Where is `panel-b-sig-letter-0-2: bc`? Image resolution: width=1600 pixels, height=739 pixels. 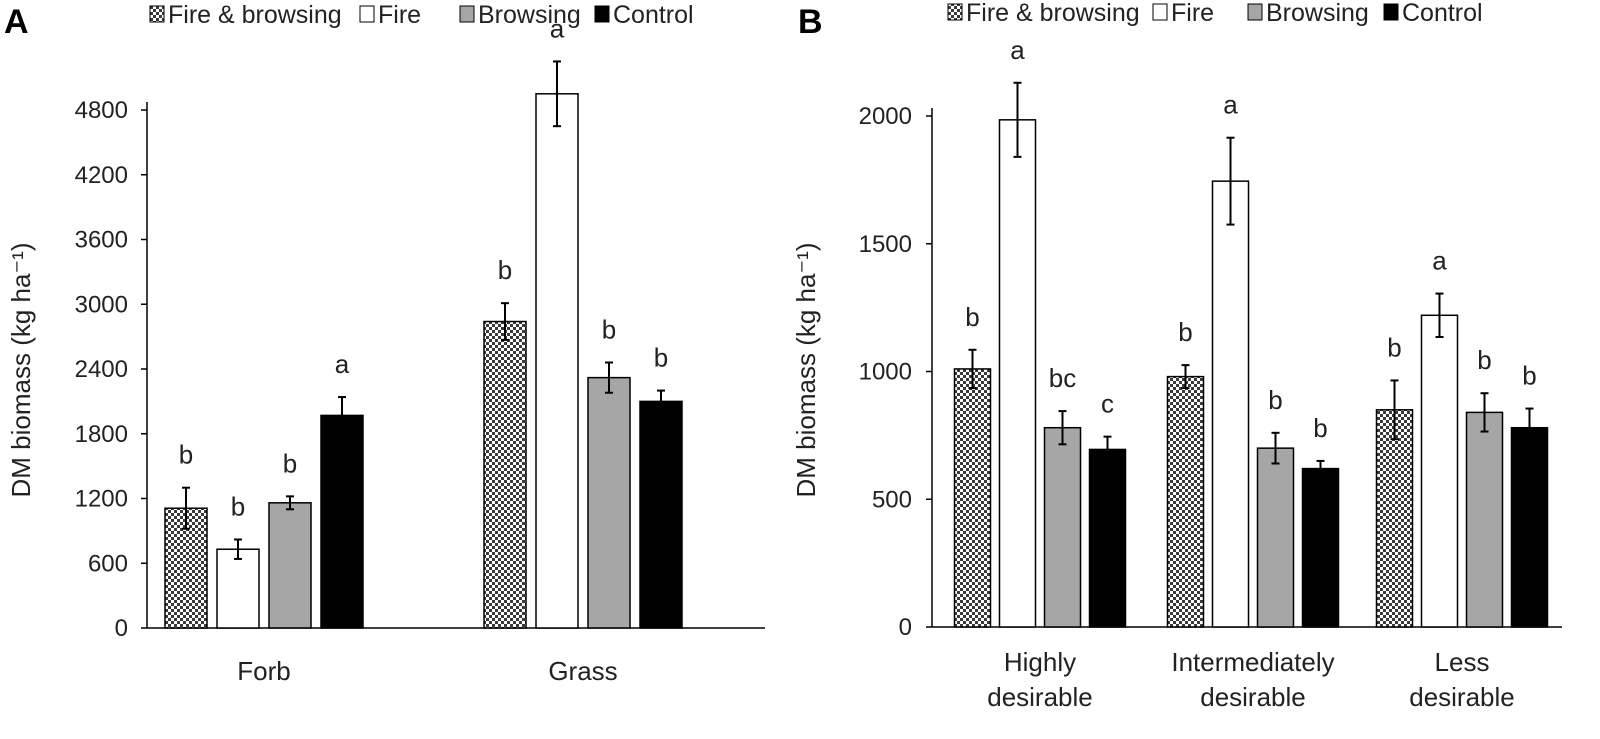
panel-b-sig-letter-0-2: bc is located at coordinates (1062, 378).